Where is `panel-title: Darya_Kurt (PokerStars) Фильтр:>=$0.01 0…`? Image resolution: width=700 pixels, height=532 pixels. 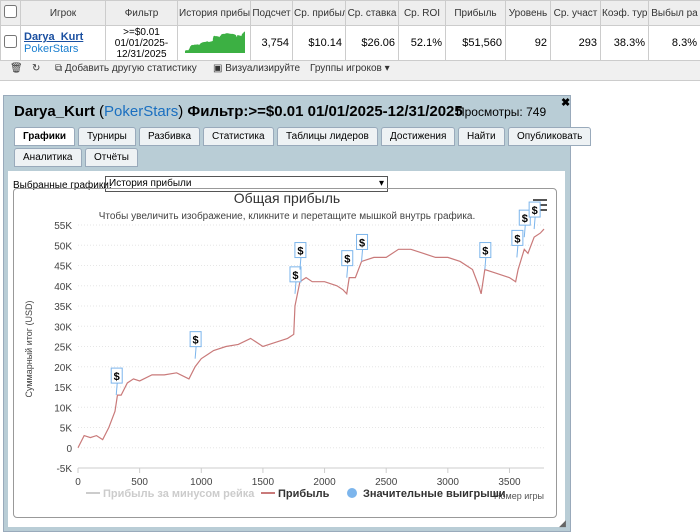
panel-title: Darya_Kurt (PokerStars) Фильтр:>=$0.01 0… is located at coordinates (238, 111).